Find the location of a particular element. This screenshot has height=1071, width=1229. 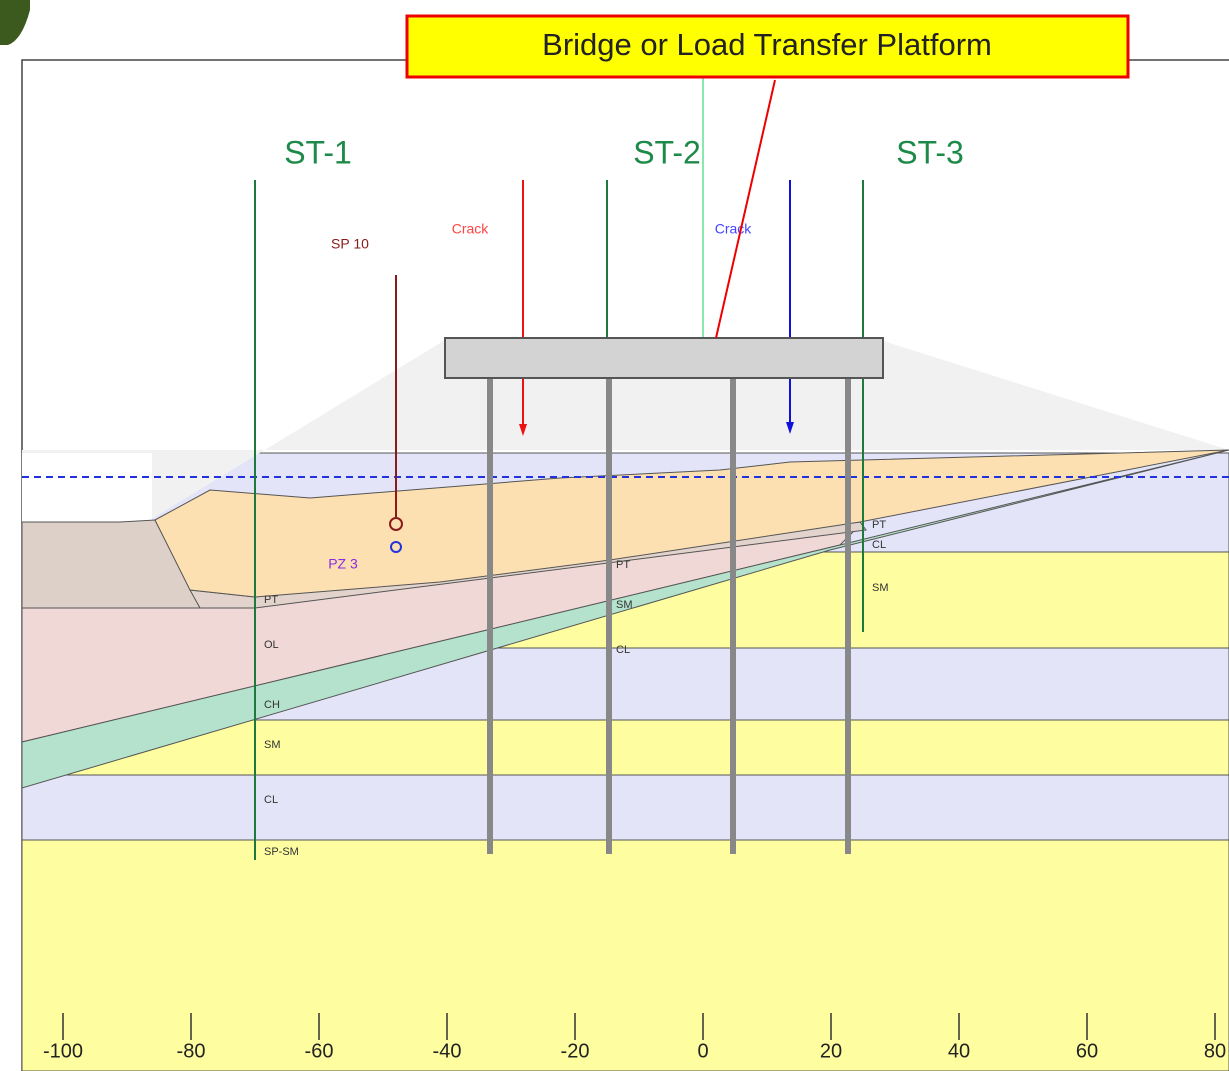

callout-leader is located at coordinates (745, 209).